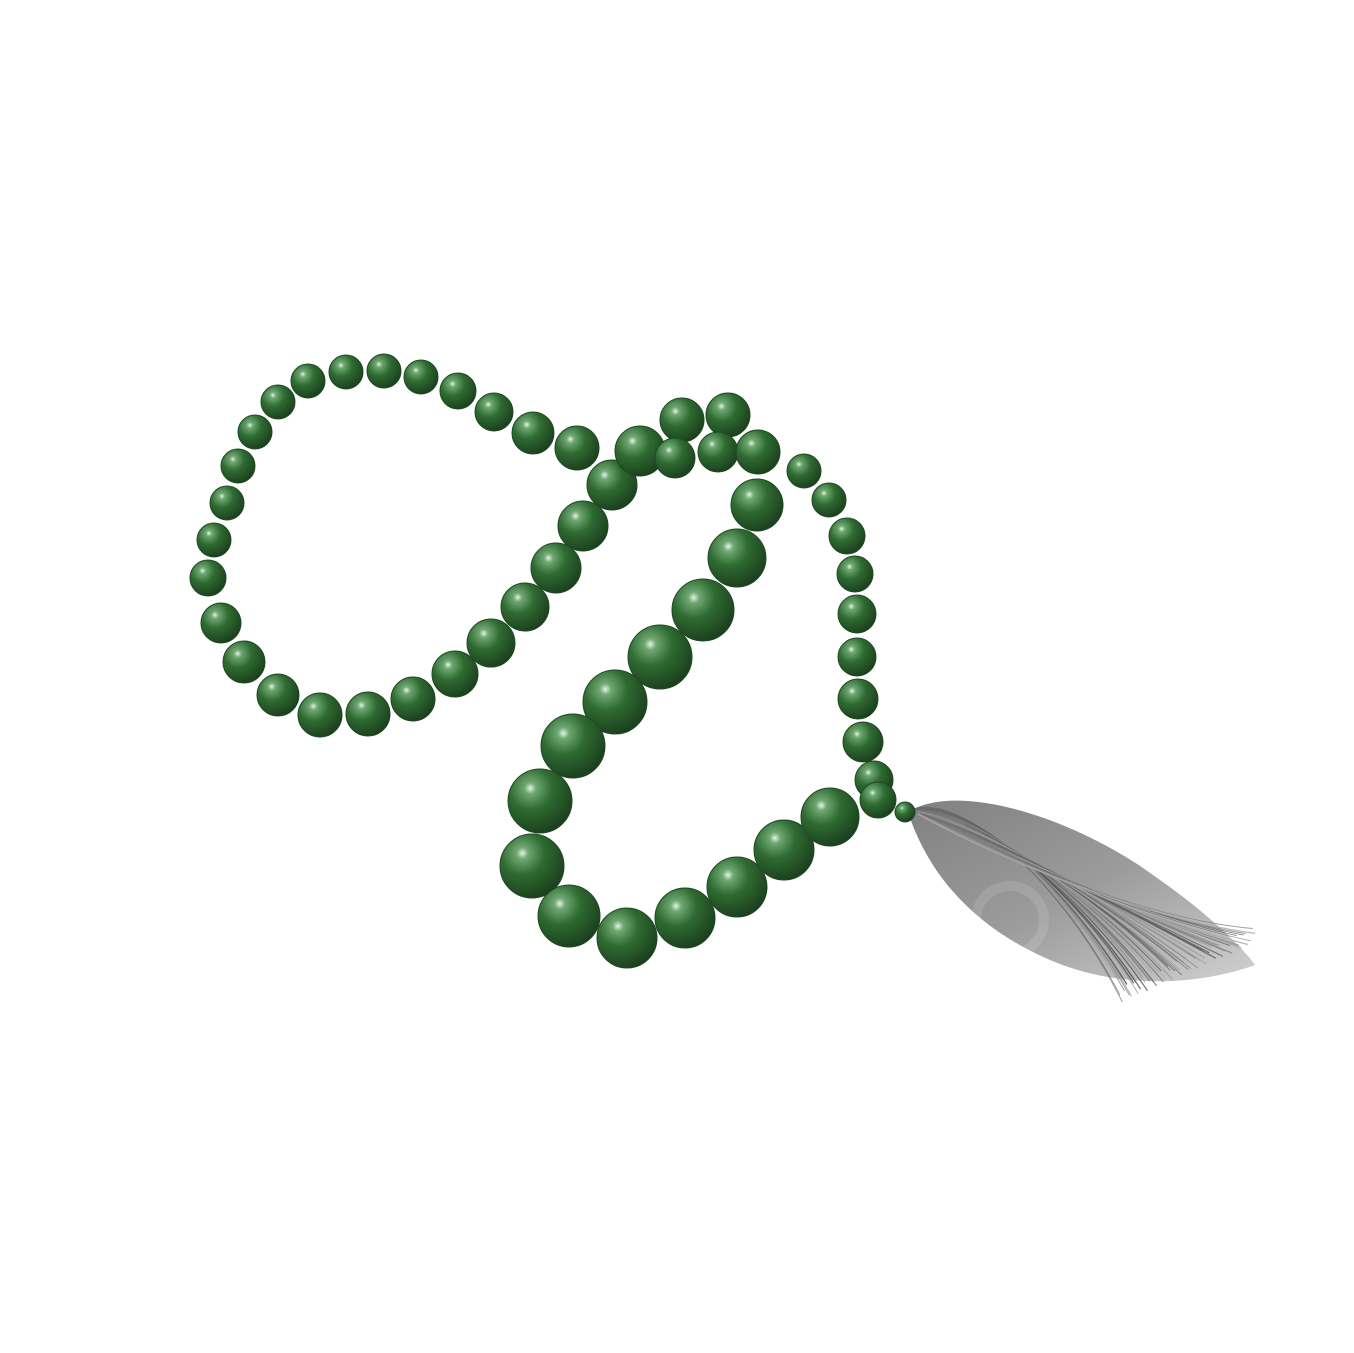  What do you see at coordinates (1086, 873) in the screenshot?
I see `tassel-strand` at bounding box center [1086, 873].